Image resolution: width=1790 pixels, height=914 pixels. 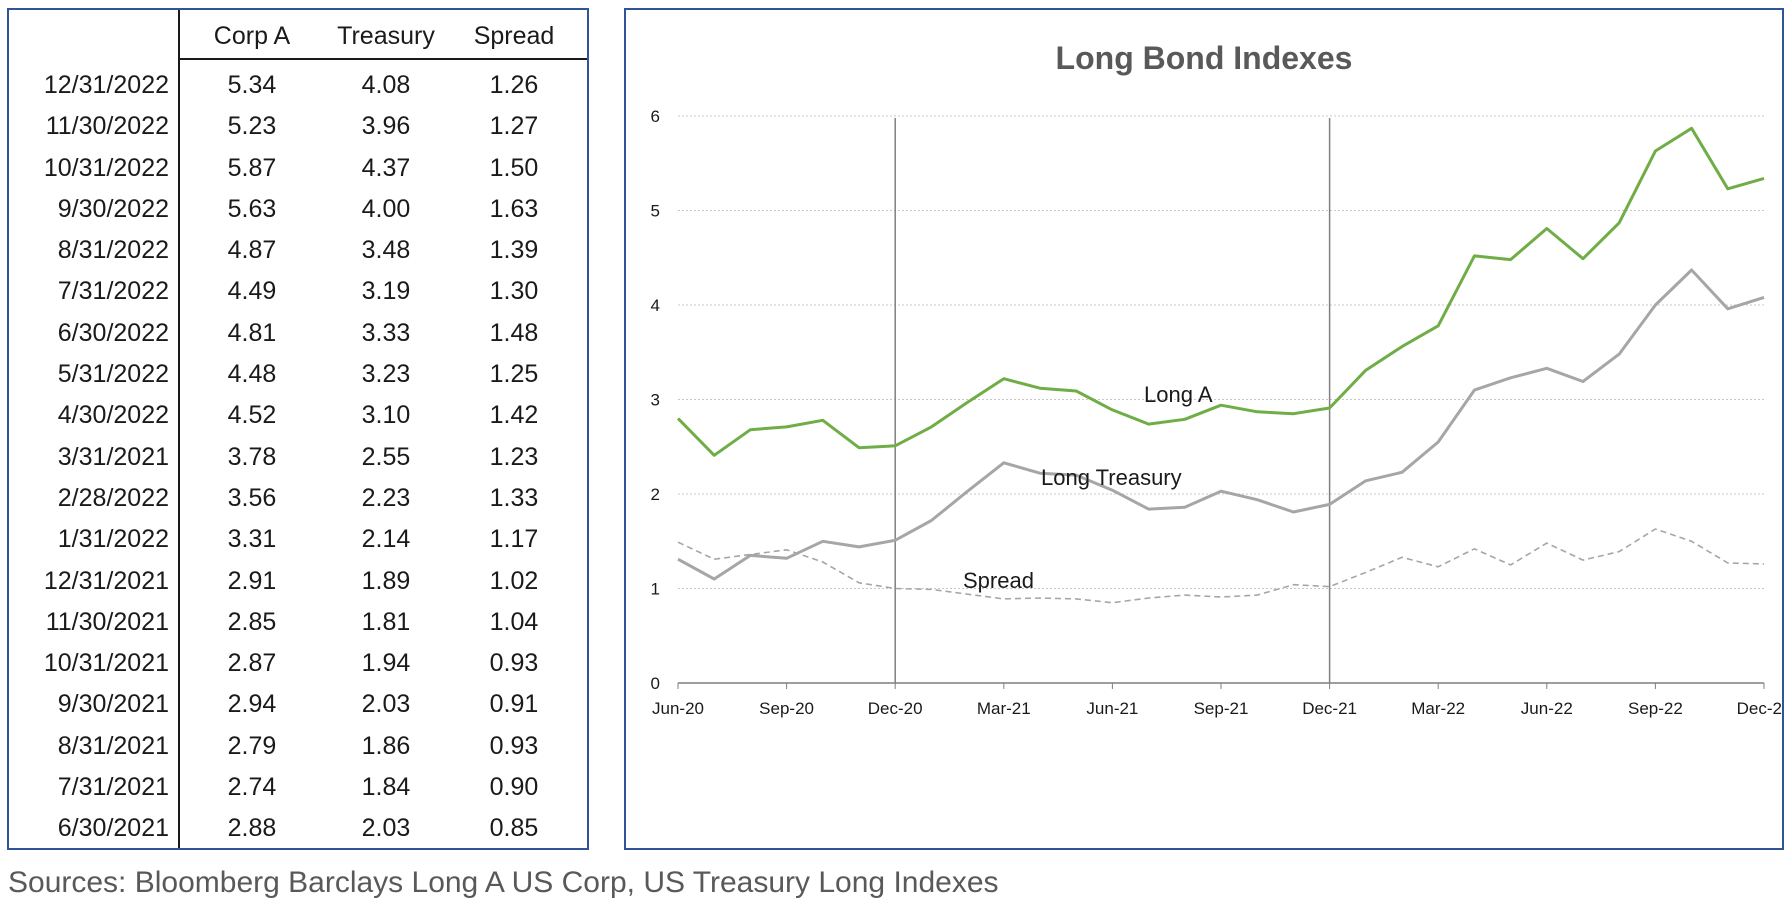 What do you see at coordinates (252, 539) in the screenshot?
I see `cell-corp-a: 3.31` at bounding box center [252, 539].